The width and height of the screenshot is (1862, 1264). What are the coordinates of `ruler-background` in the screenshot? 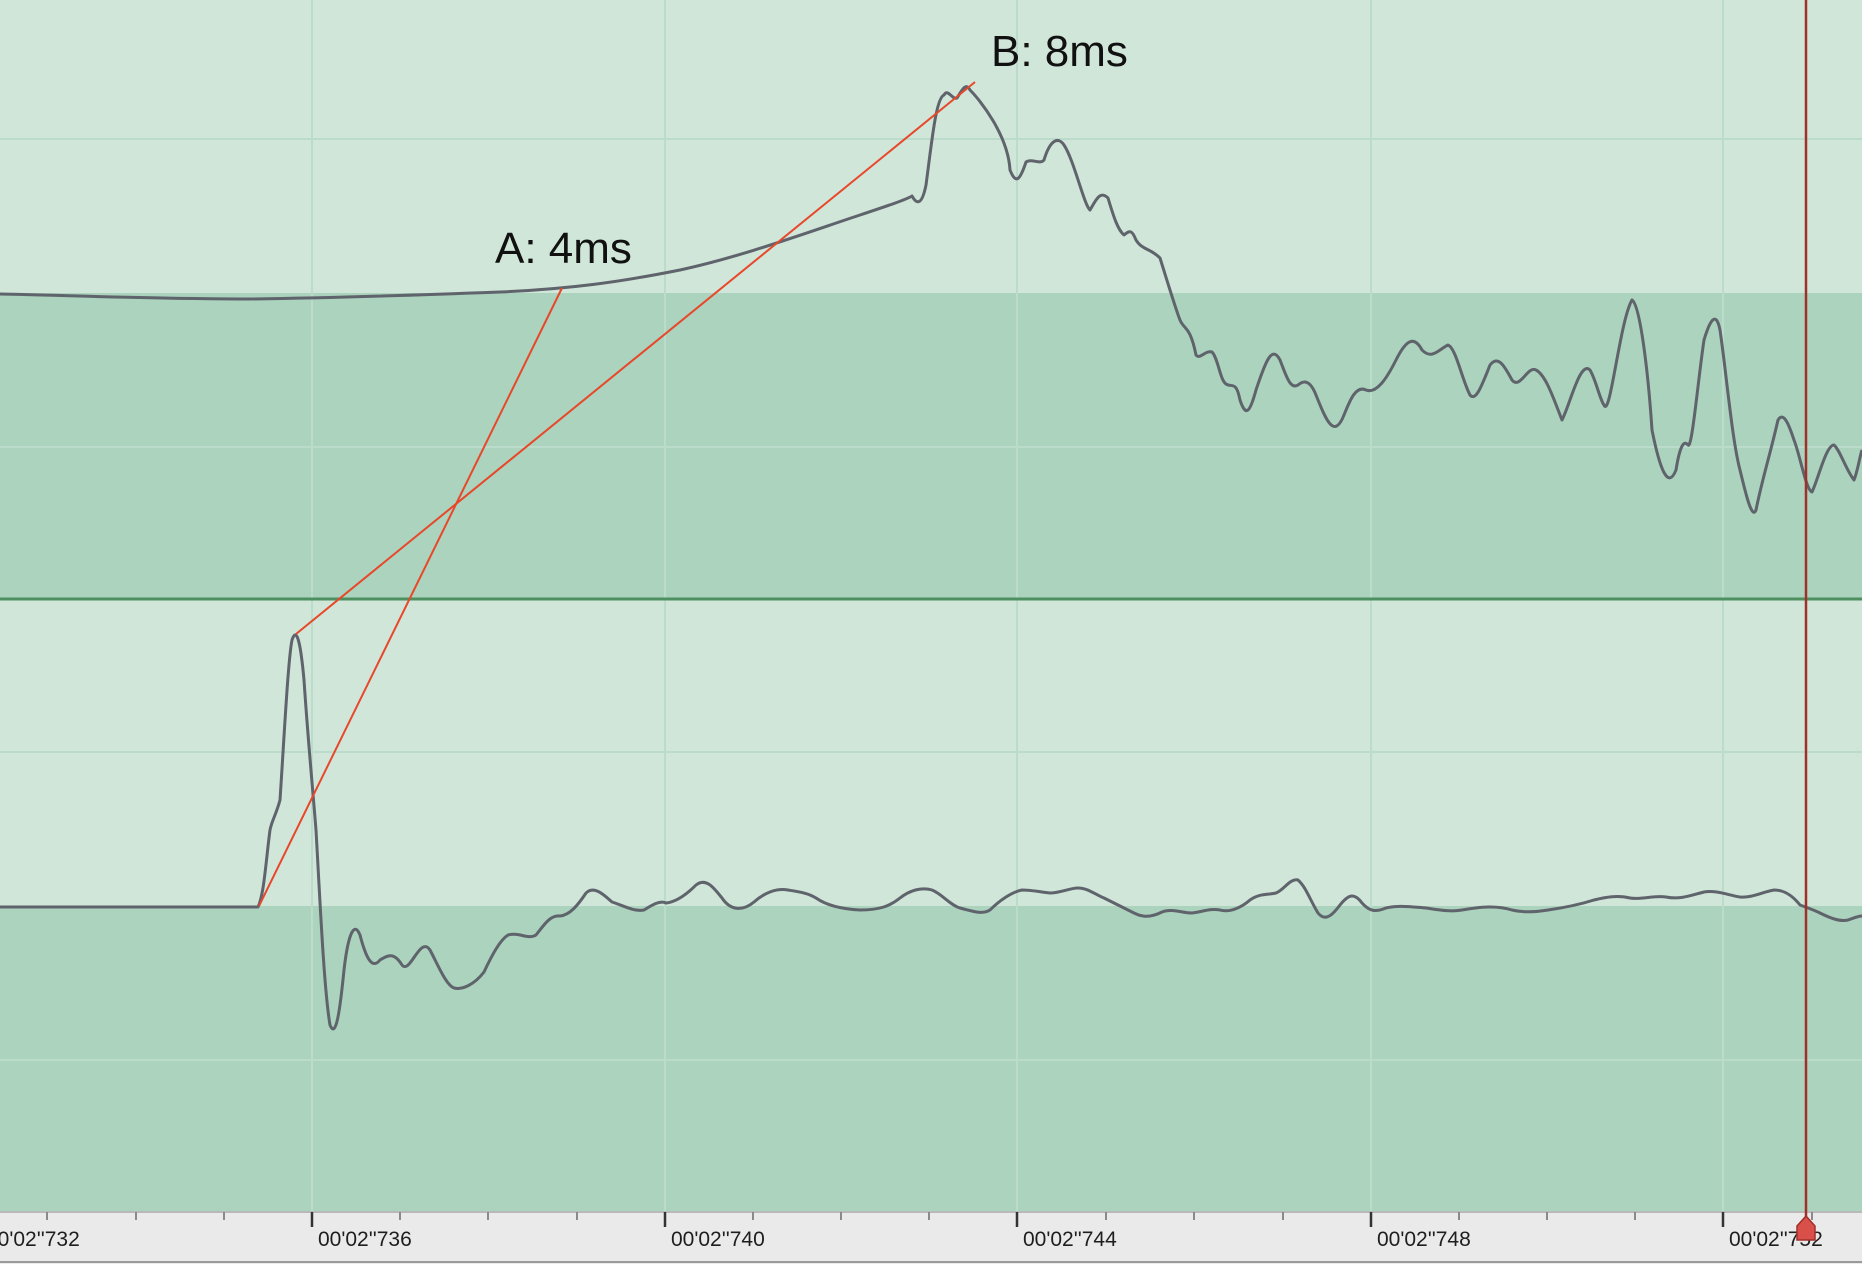 It's located at (931, 1238).